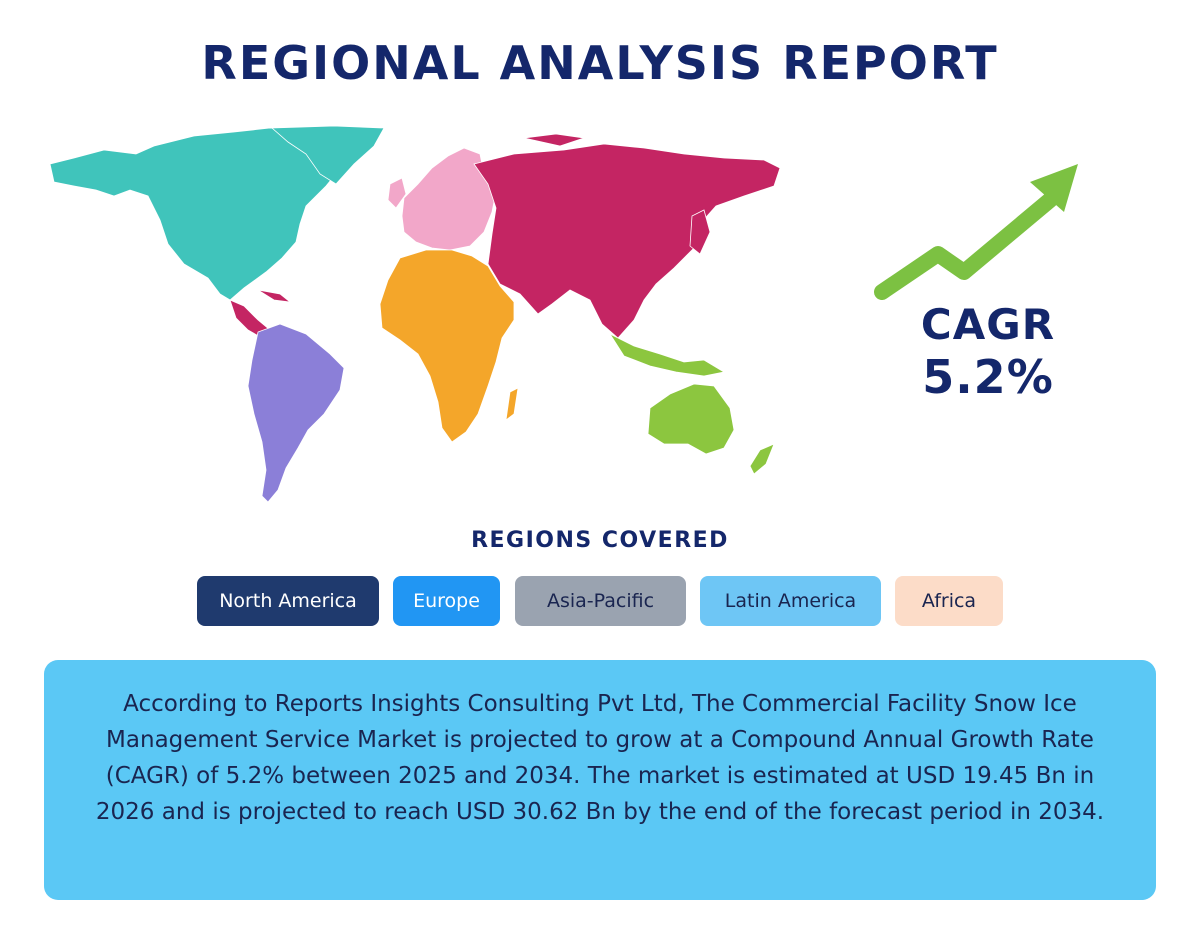 This screenshot has width=1200, height=940. What do you see at coordinates (446, 601) in the screenshot?
I see `region-pill-europe: Europe` at bounding box center [446, 601].